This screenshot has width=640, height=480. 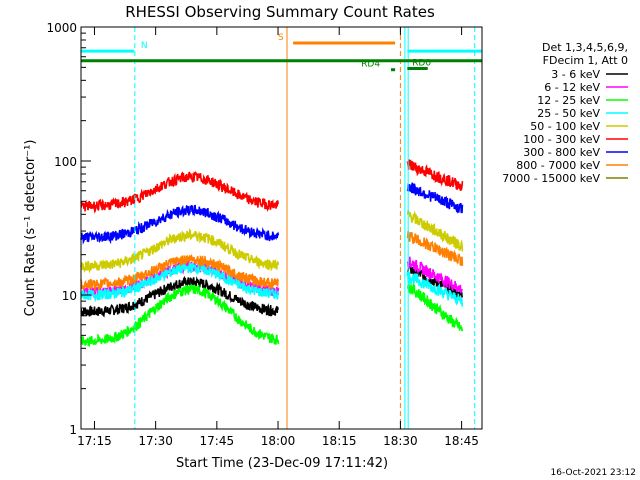 What do you see at coordinates (585, 47) in the screenshot?
I see `legend-title: Det 1,3,4,5,6,9,` at bounding box center [585, 47].